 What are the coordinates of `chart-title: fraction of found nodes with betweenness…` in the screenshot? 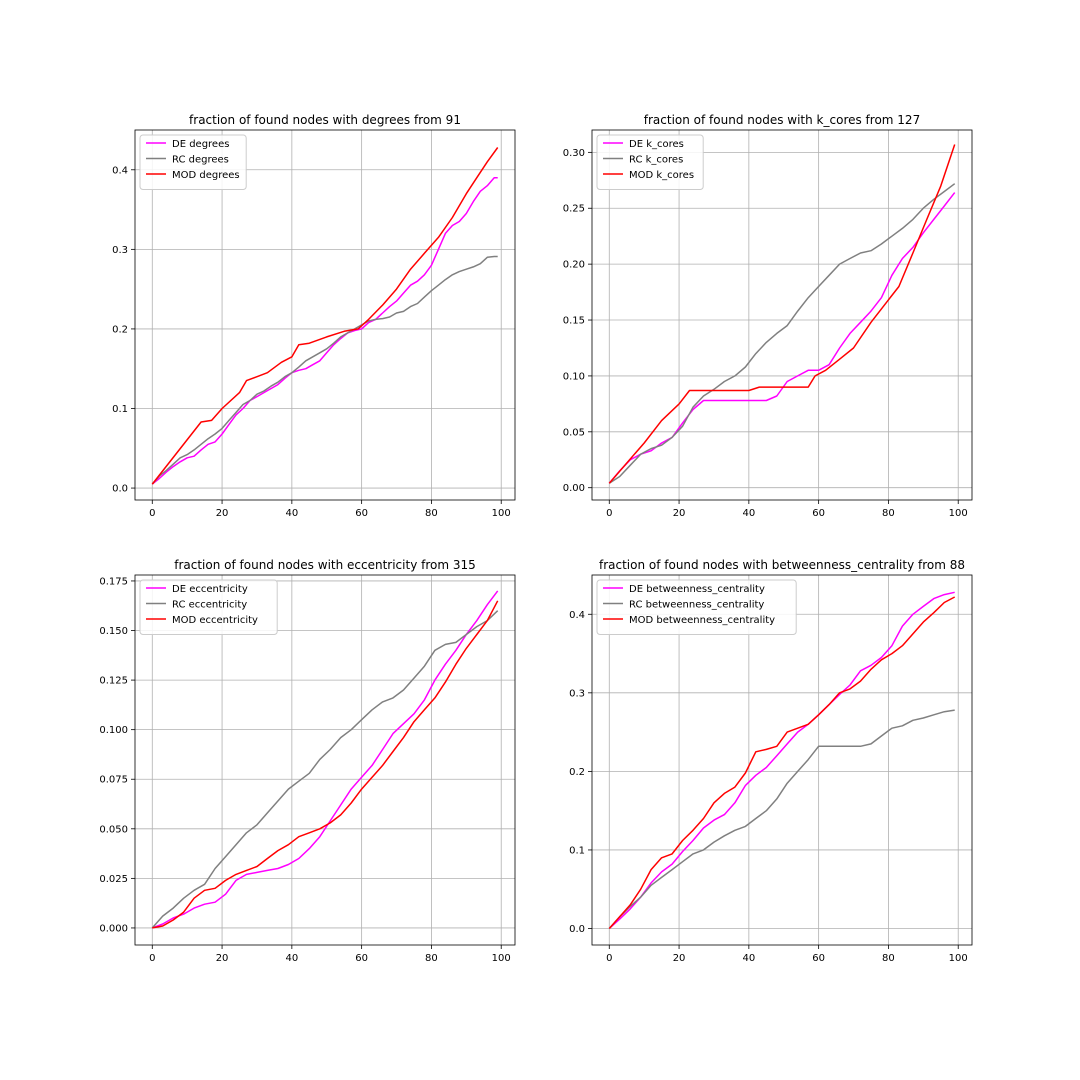 It's located at (782, 565).